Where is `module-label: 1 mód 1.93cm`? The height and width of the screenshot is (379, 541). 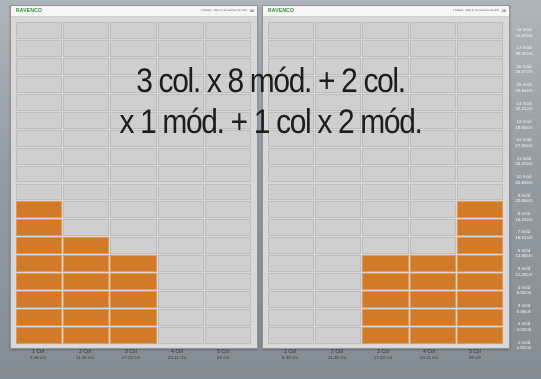
module-label: 1 mód 1.93cm is located at coordinates (524, 345).